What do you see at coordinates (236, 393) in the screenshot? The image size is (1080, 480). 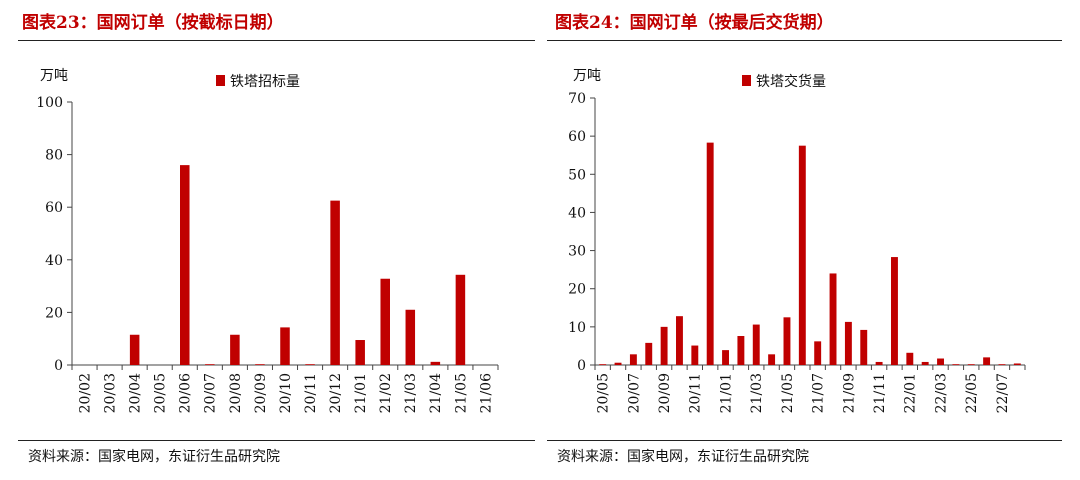 I see `x-tick-label: 20/08` at bounding box center [236, 393].